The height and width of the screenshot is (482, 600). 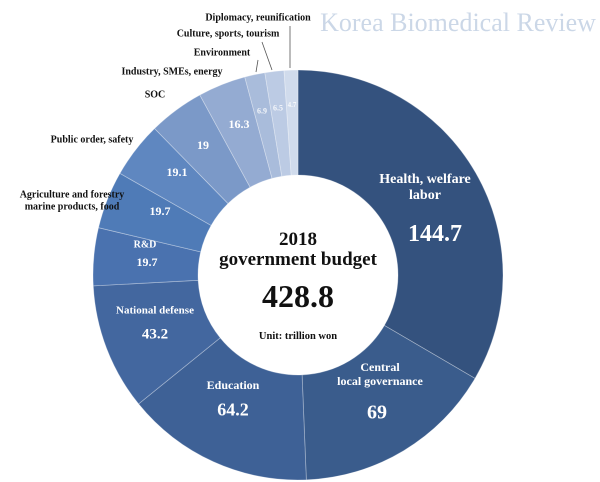 I want to click on value-label-1: 69, so click(x=377, y=412).